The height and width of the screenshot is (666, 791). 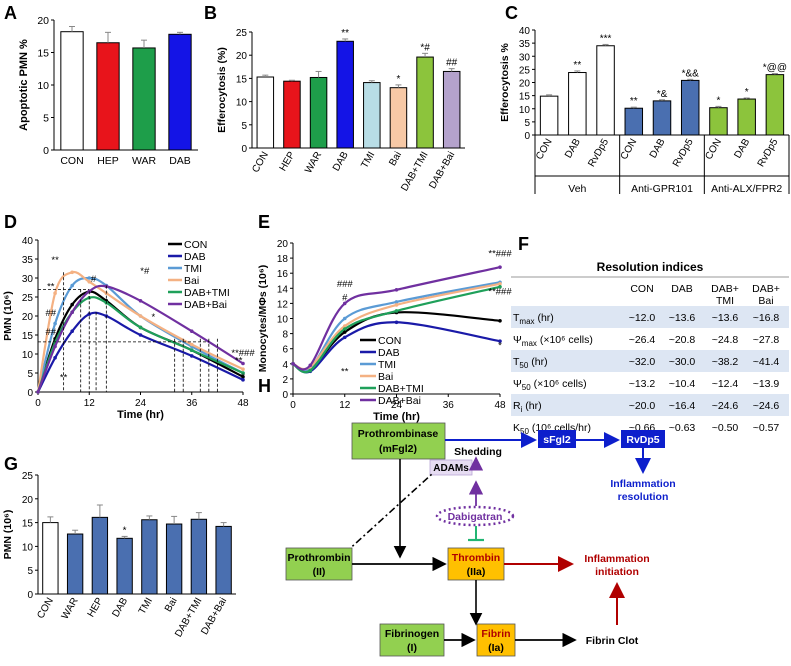 What do you see at coordinates (725, 301) in the screenshot?
I see `table-header: TMI` at bounding box center [725, 301].